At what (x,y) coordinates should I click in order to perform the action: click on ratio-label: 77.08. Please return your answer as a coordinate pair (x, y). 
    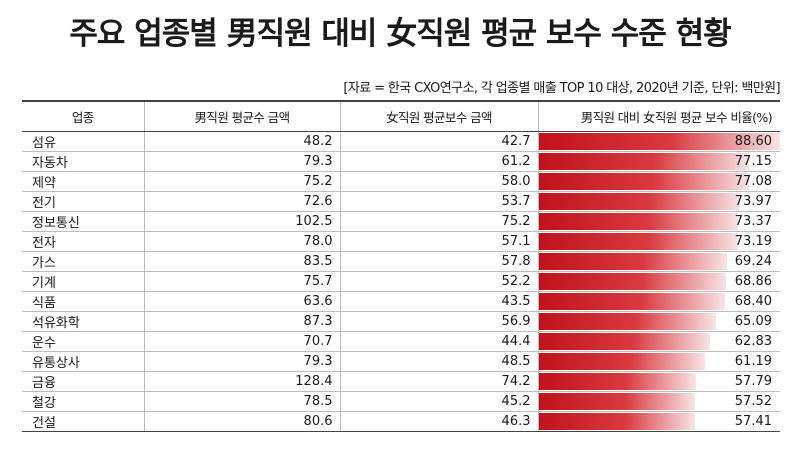
    Looking at the image, I should click on (753, 181).